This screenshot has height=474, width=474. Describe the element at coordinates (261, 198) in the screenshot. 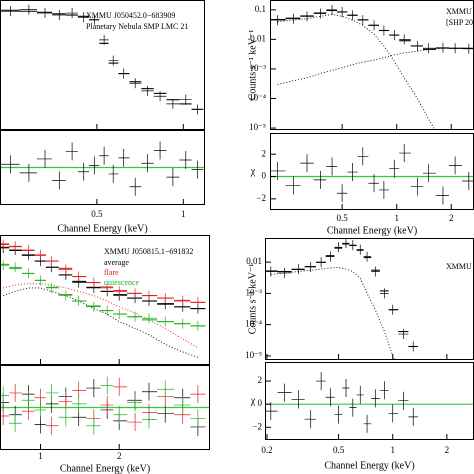

I see `y-tick-label: −2` at that location.